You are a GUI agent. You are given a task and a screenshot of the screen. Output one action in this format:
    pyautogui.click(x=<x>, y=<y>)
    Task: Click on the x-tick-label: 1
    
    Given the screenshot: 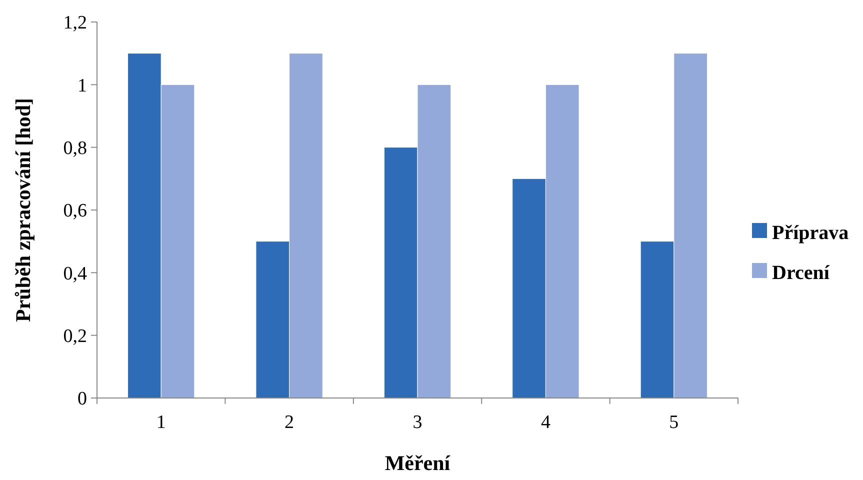 What is the action you would take?
    pyautogui.click(x=161, y=422)
    